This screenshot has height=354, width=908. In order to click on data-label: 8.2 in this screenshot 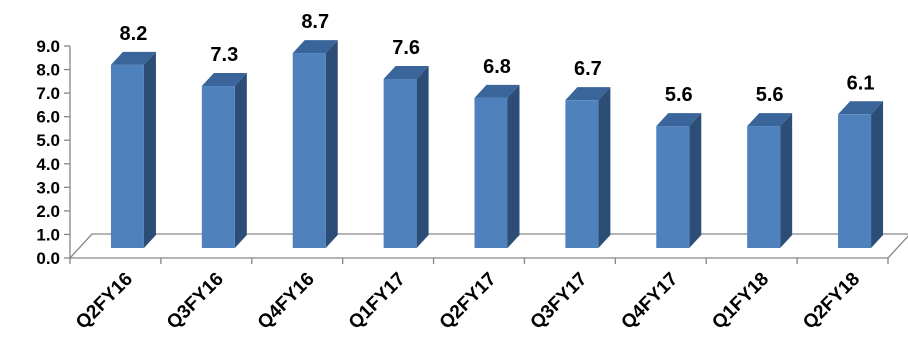, I will do `click(134, 34)`.